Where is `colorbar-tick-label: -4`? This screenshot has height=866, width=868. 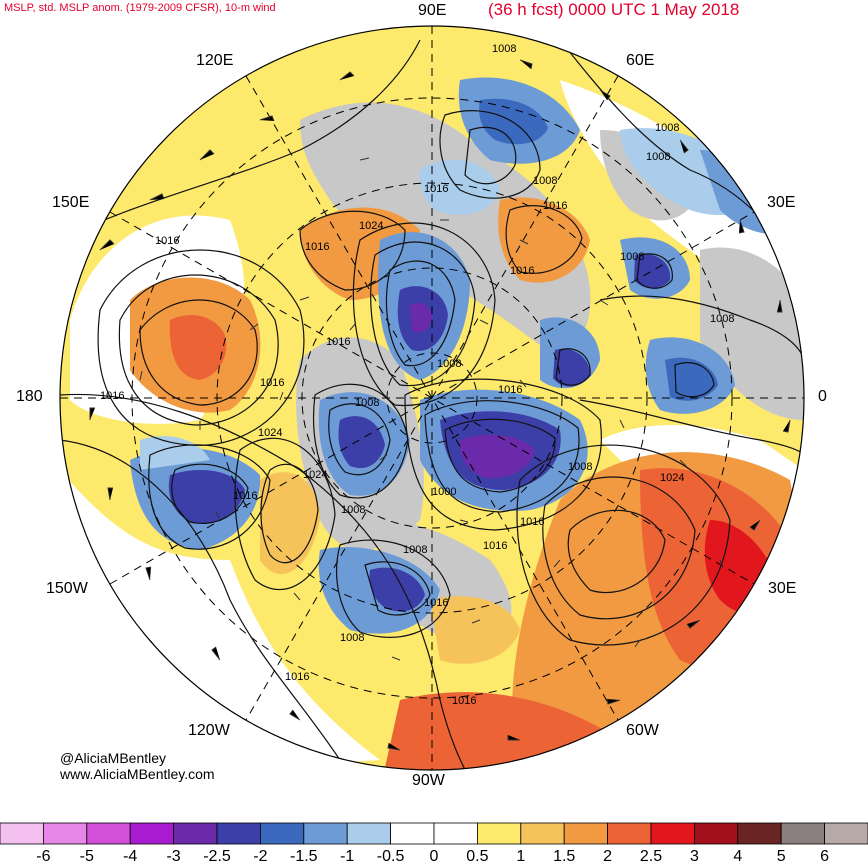 colorbar-tick-label: -4 is located at coordinates (130, 856).